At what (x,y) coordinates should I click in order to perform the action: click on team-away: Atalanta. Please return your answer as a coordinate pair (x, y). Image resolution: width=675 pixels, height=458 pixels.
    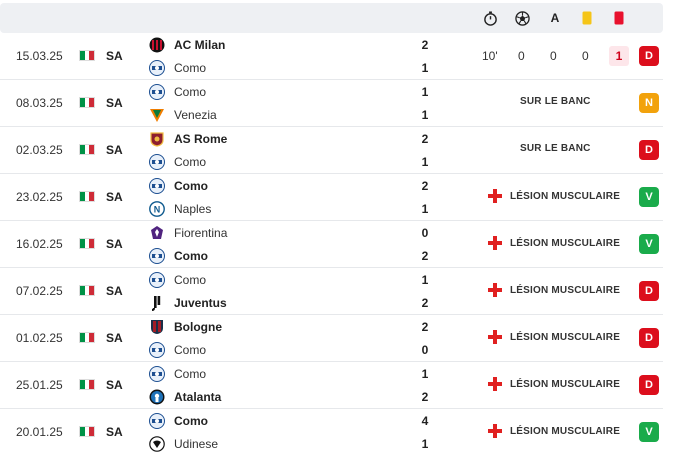
    Looking at the image, I should click on (185, 397).